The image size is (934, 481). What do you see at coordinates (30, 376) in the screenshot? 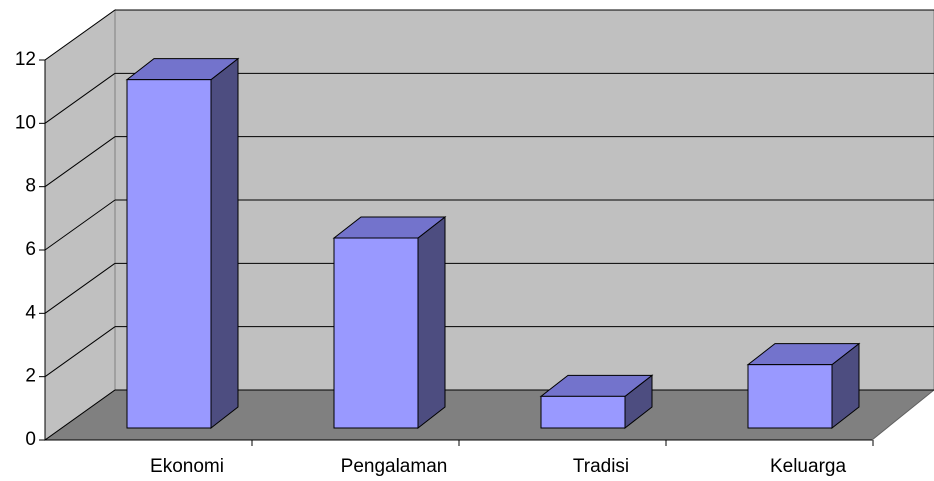
I see `y-tick-label: 2` at bounding box center [30, 376].